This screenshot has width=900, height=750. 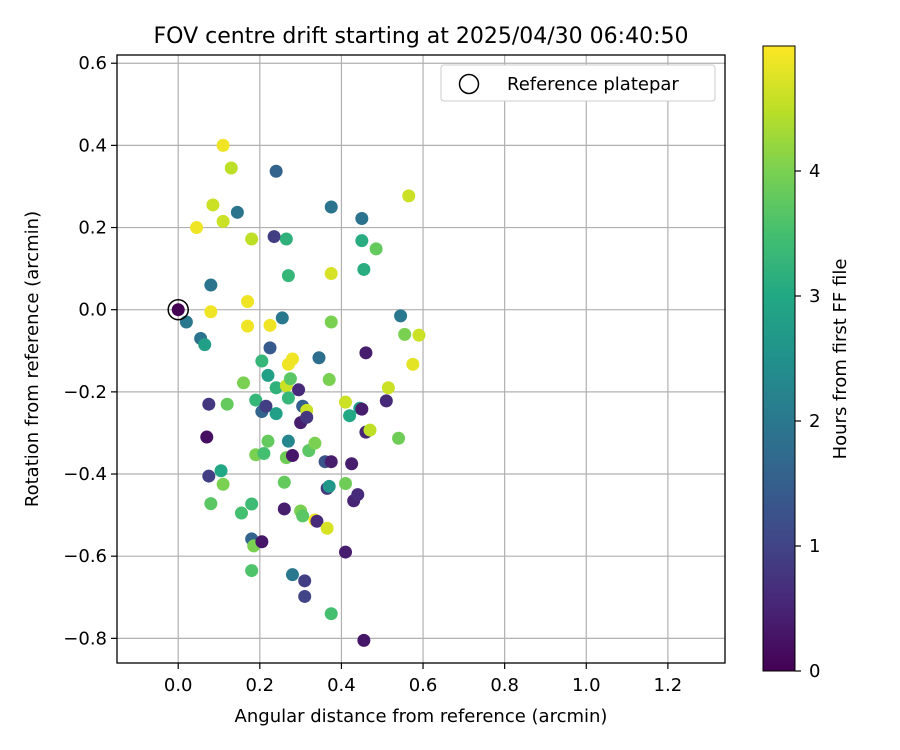 What do you see at coordinates (504, 685) in the screenshot?
I see `x-tick-label: 0.8` at bounding box center [504, 685].